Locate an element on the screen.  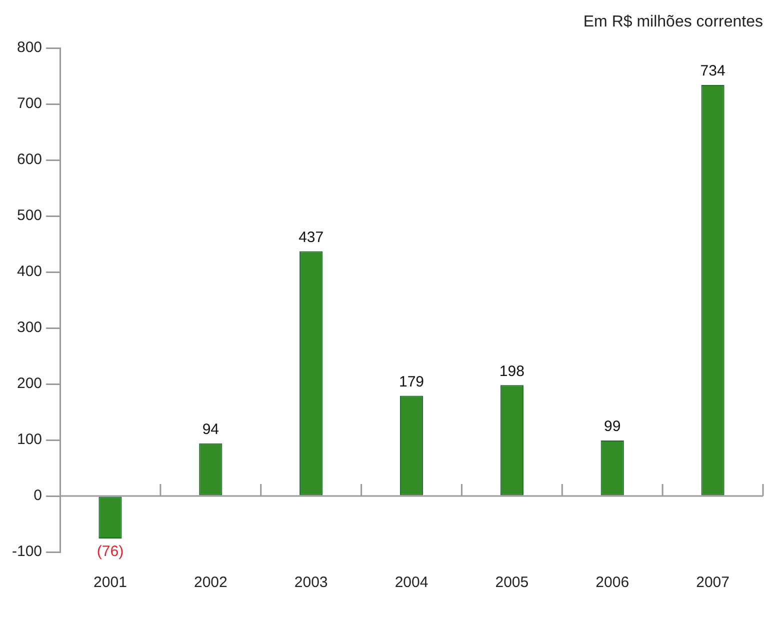
y-tick-label: 100 is located at coordinates (29, 439).